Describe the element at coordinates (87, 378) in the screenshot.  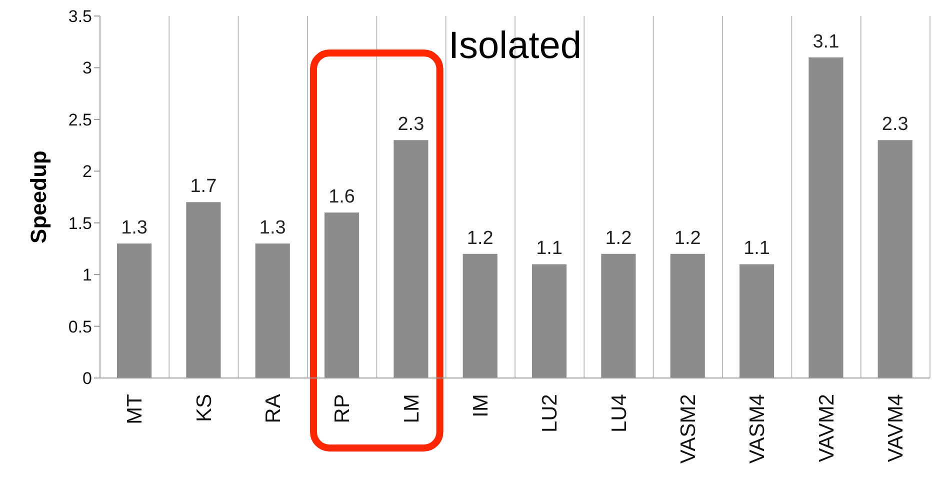
I see `y-tick-label: 0` at that location.